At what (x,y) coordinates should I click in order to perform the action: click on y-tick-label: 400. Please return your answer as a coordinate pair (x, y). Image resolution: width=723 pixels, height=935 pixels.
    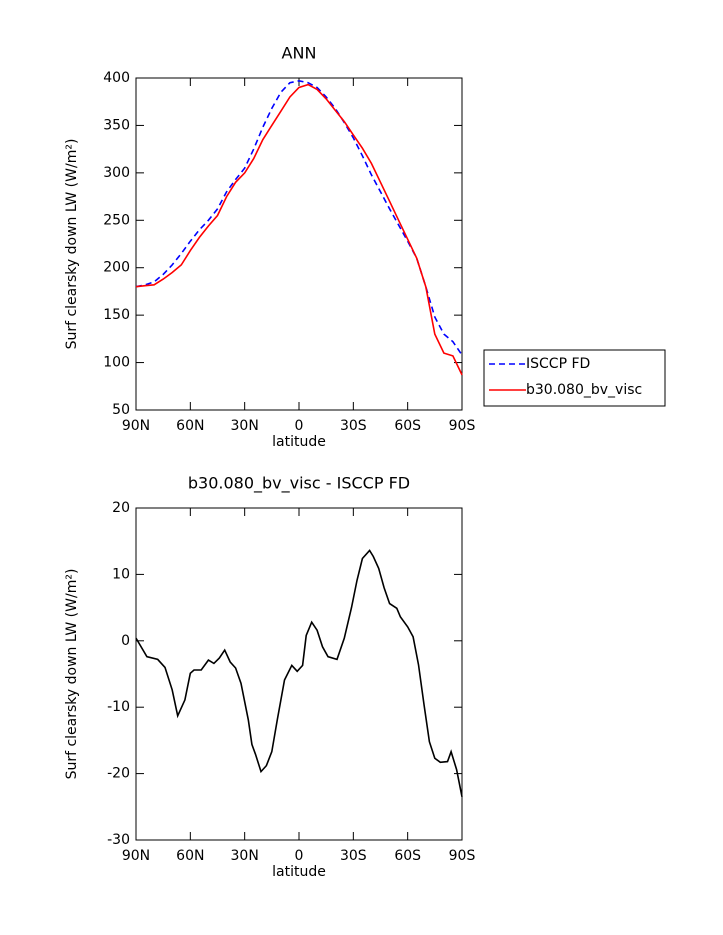
    Looking at the image, I should click on (116, 78).